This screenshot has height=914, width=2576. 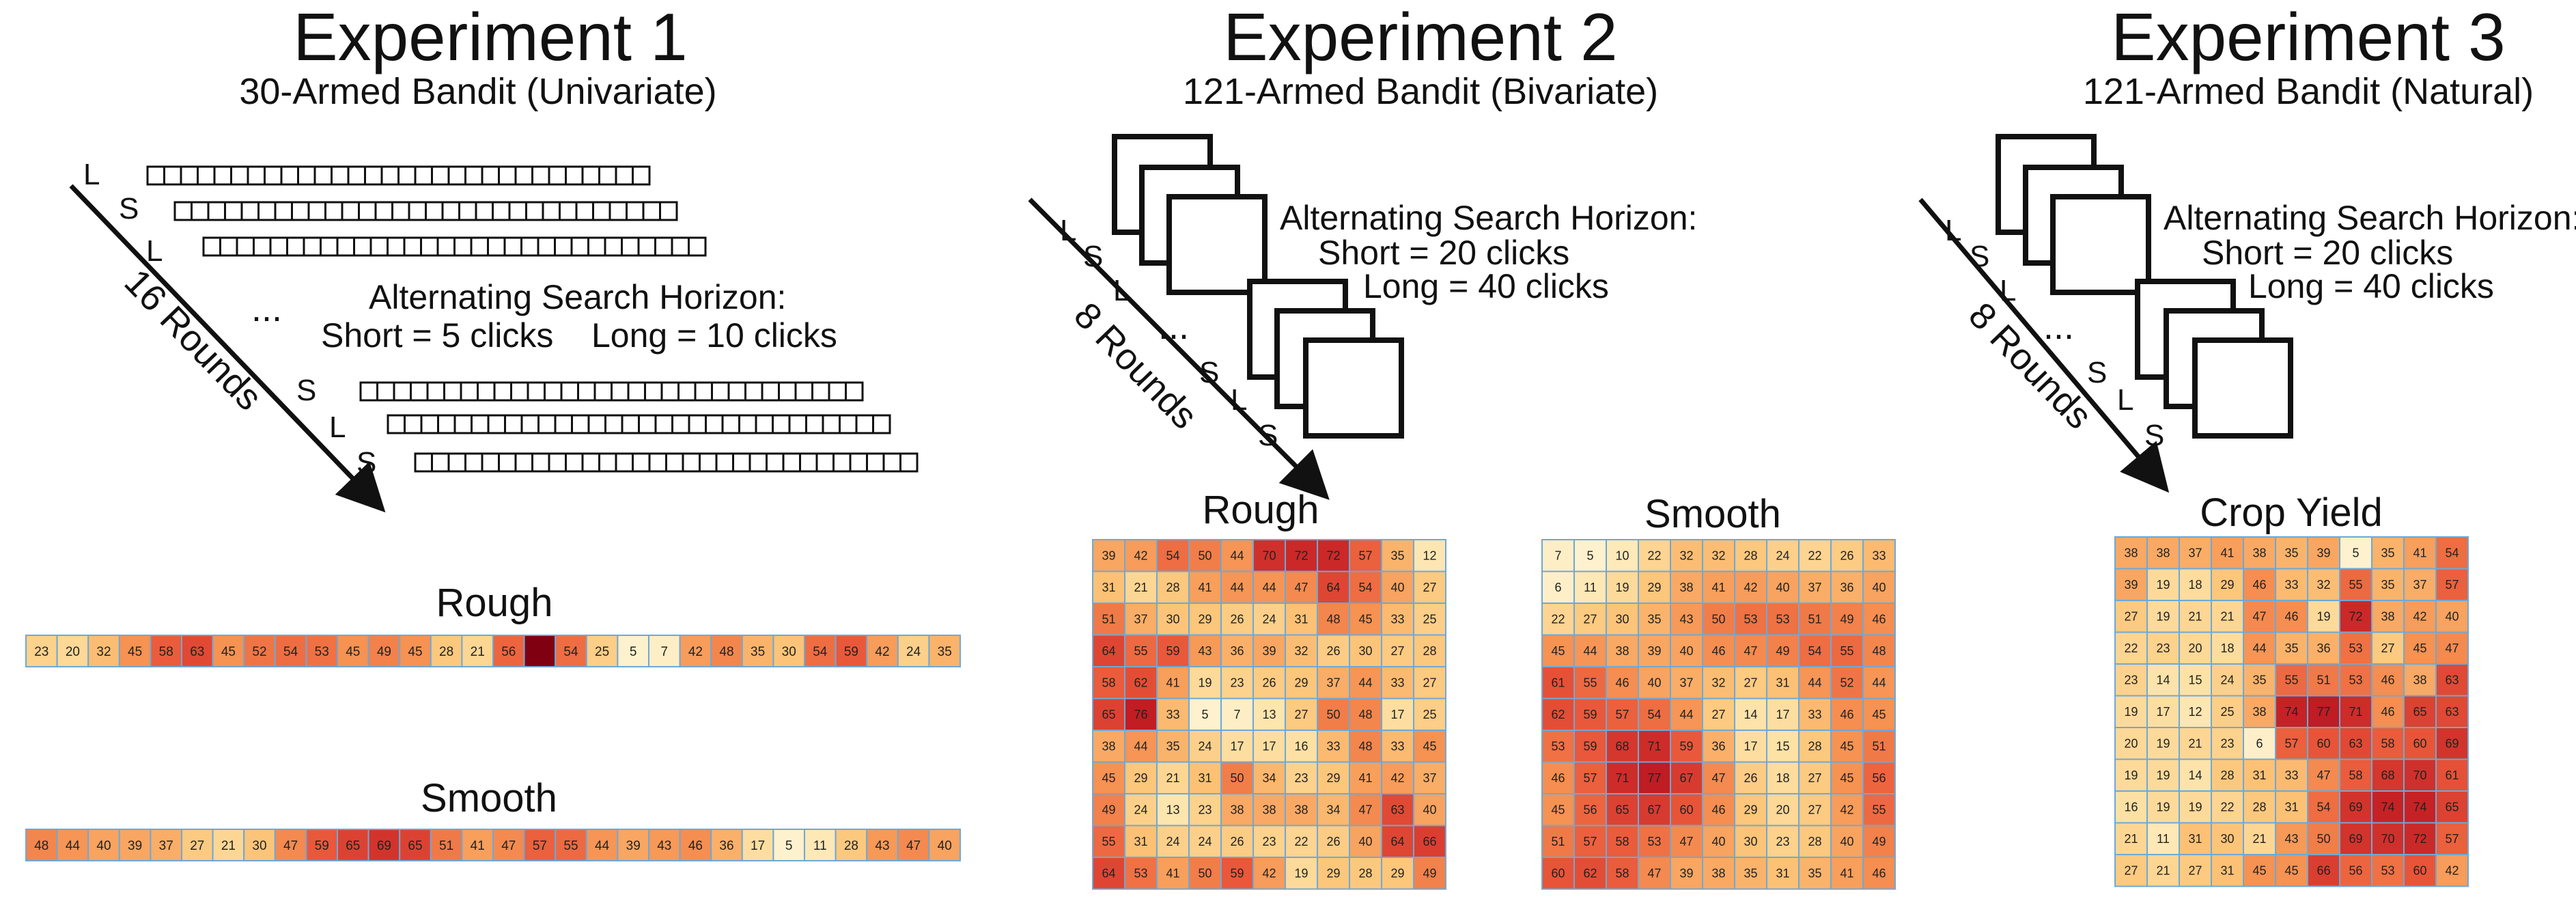 What do you see at coordinates (384, 652) in the screenshot?
I see `exp1-rough-cell-value: 49` at bounding box center [384, 652].